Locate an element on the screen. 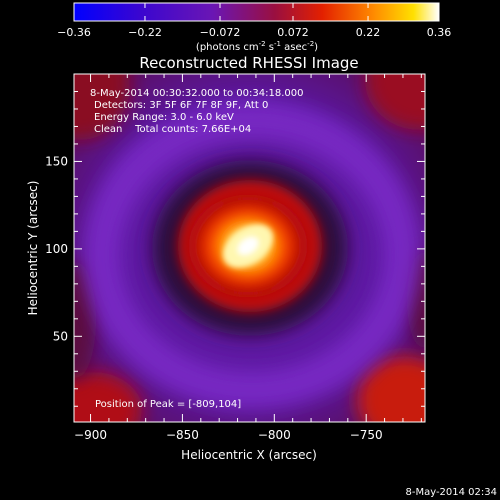  annotation-peak-position: Position of Peak = [-809,104] is located at coordinates (168, 404).